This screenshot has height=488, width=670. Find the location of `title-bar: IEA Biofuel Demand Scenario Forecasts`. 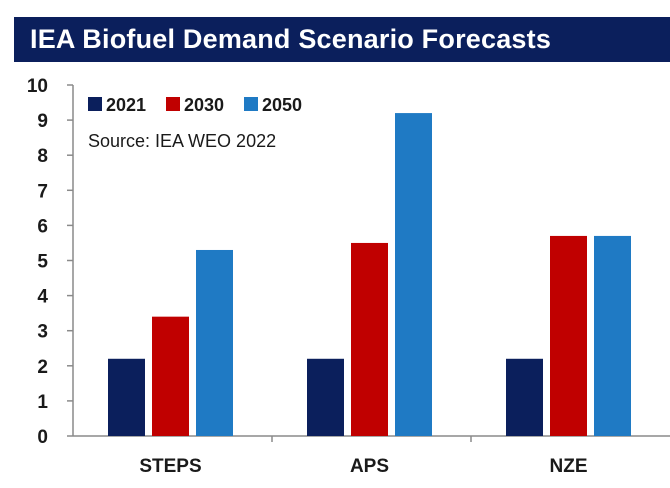

title-bar: IEA Biofuel Demand Scenario Forecasts is located at coordinates (342, 39).